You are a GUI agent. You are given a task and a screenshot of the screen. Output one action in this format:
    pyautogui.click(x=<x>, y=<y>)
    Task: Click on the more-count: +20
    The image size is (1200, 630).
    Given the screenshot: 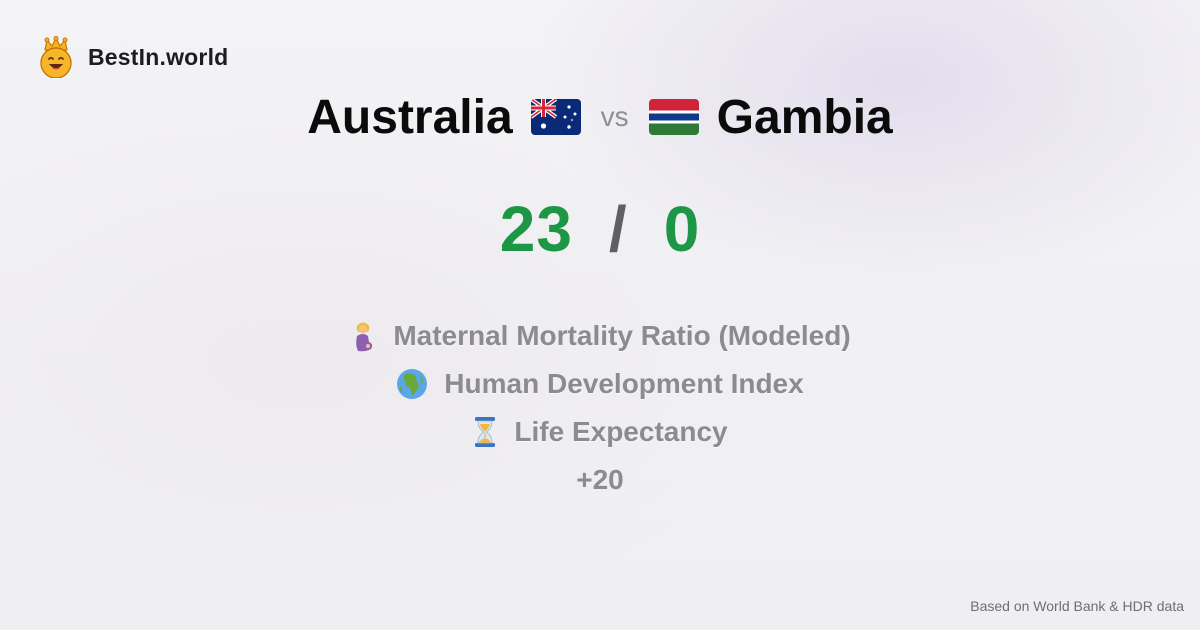 What is the action you would take?
    pyautogui.click(x=600, y=479)
    